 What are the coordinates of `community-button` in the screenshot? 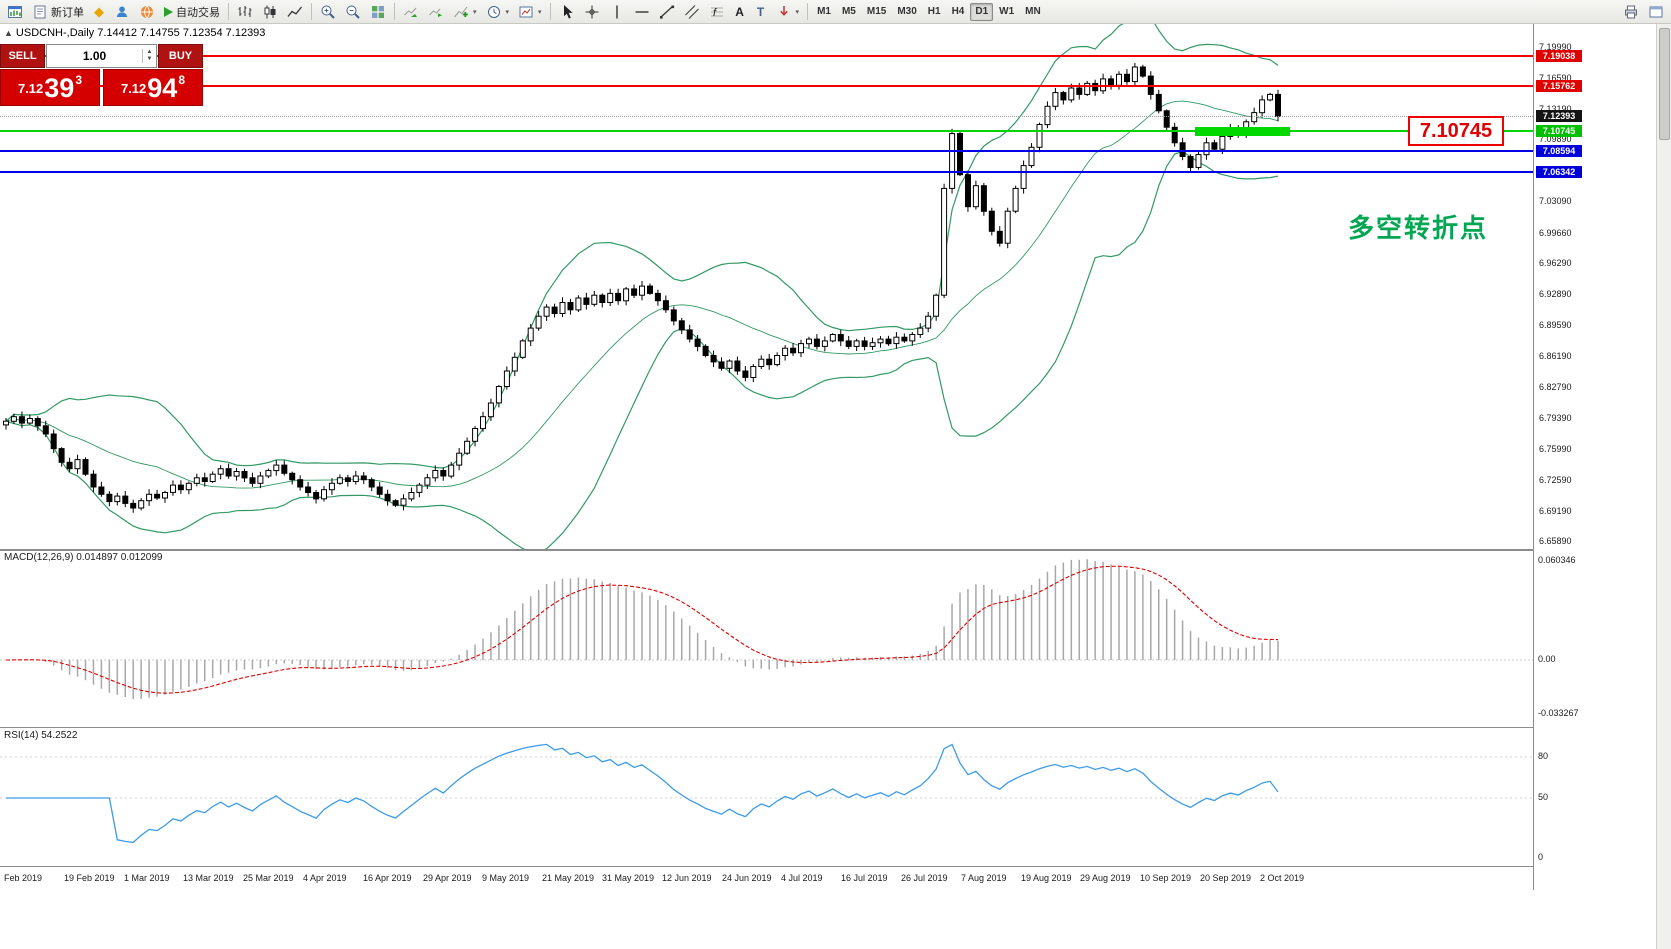 It's located at (122, 12).